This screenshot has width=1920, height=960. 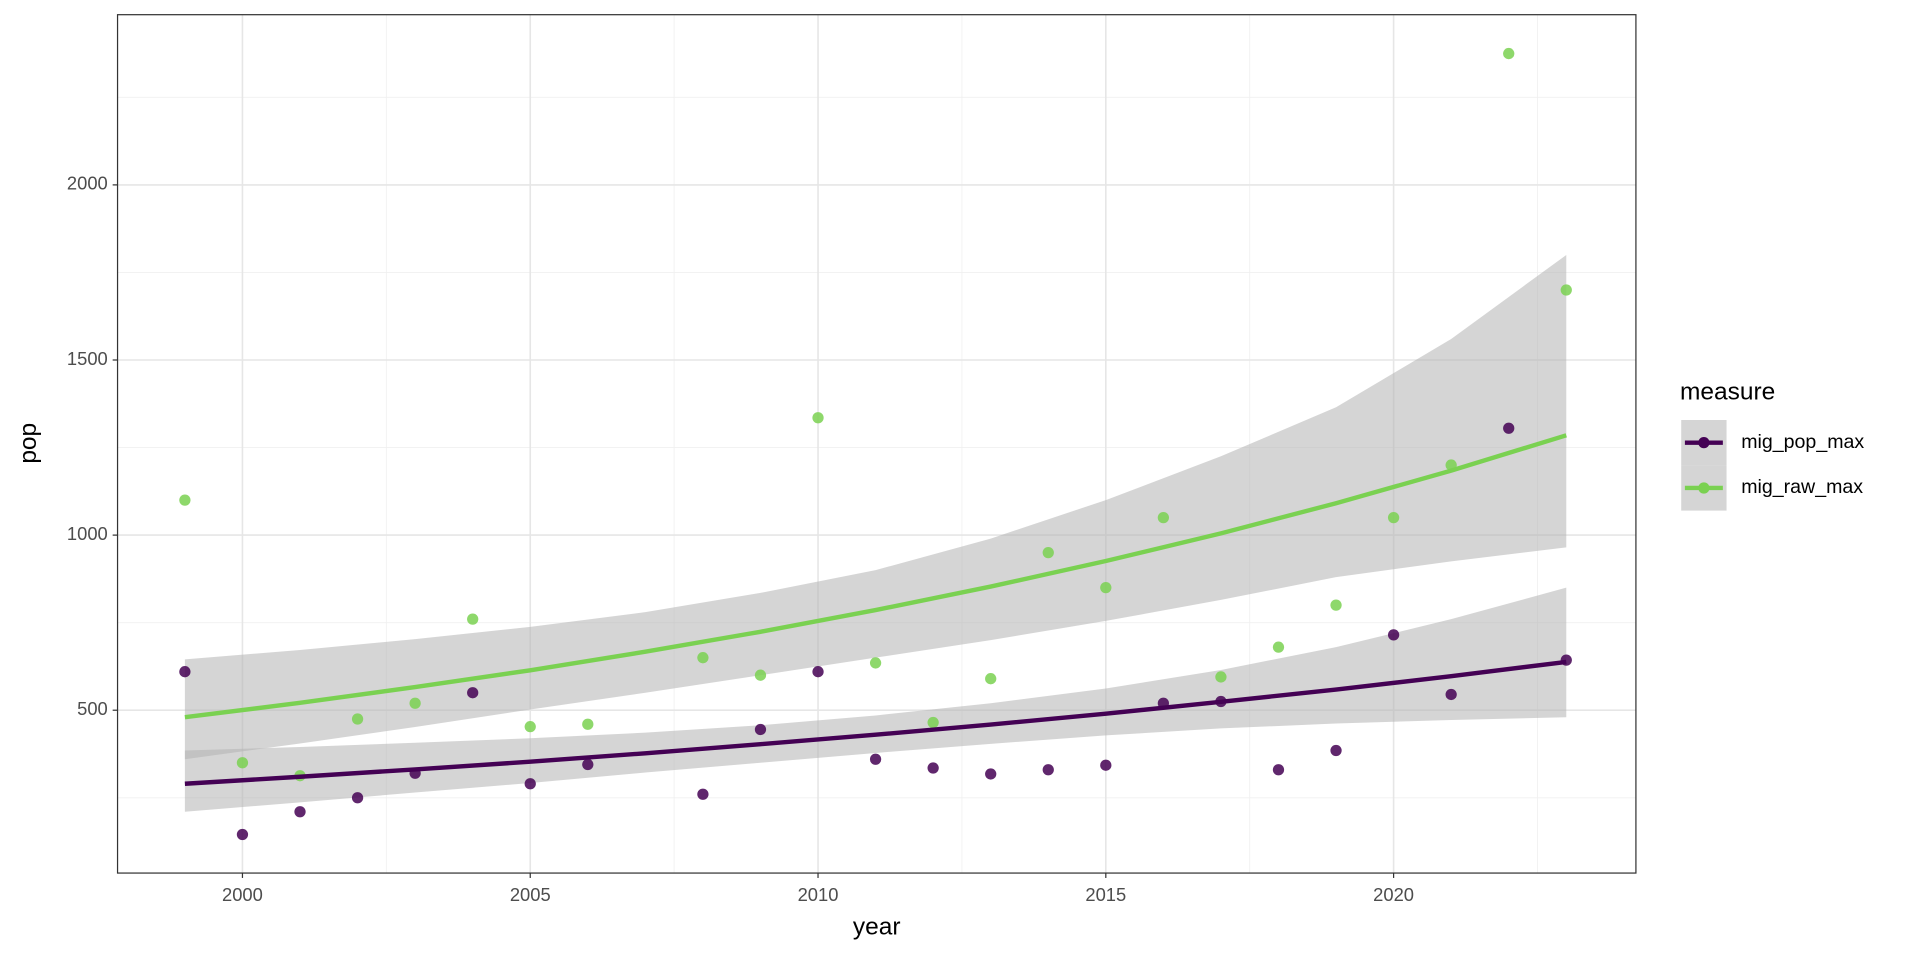 What do you see at coordinates (877, 927) in the screenshot?
I see `x-axis-title: year` at bounding box center [877, 927].